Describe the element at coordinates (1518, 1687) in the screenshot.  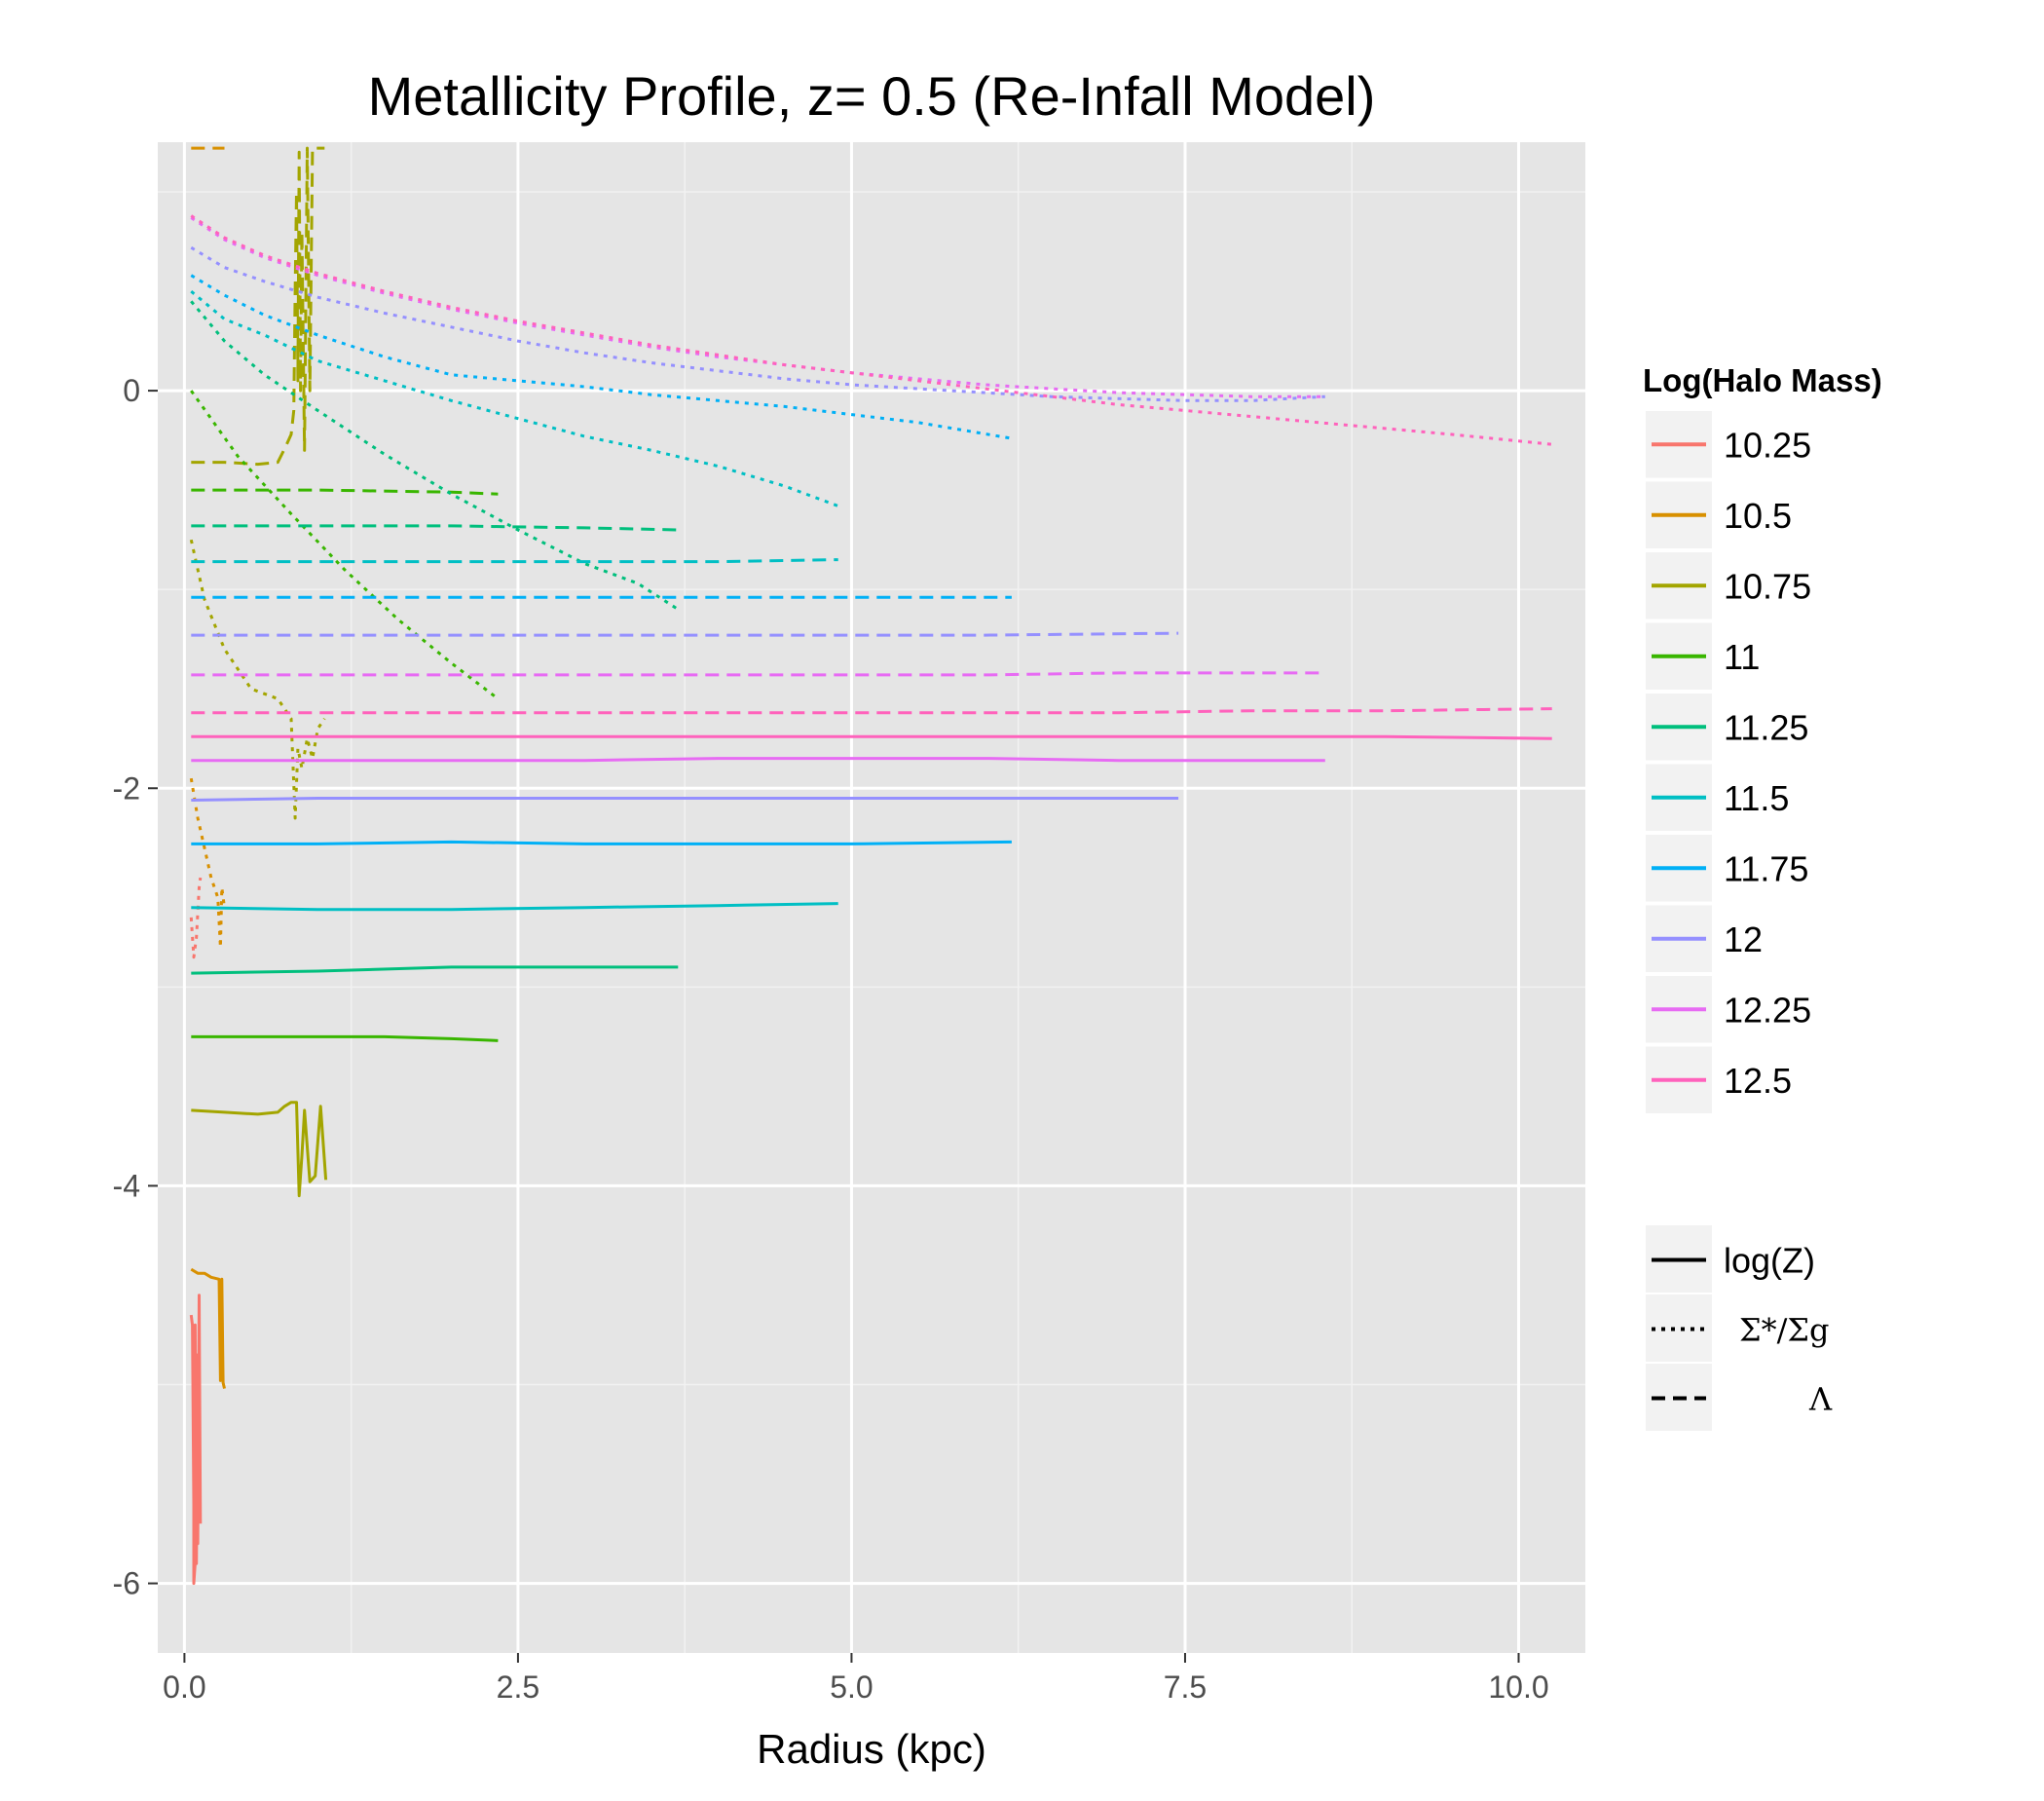
I see `x-tick-label: 10.0` at that location.